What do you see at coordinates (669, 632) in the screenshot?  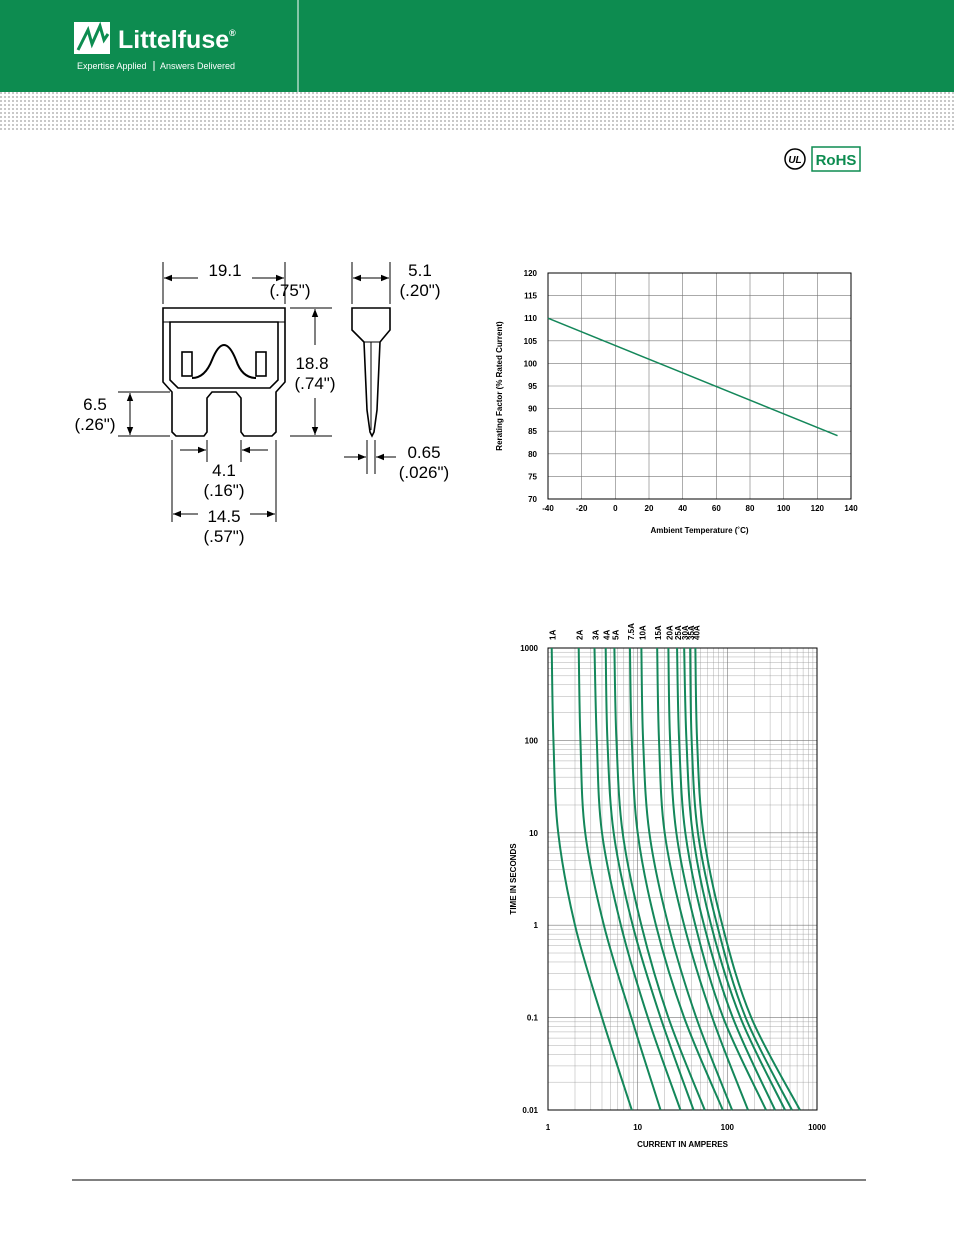 I see `series-label: 20A` at bounding box center [669, 632].